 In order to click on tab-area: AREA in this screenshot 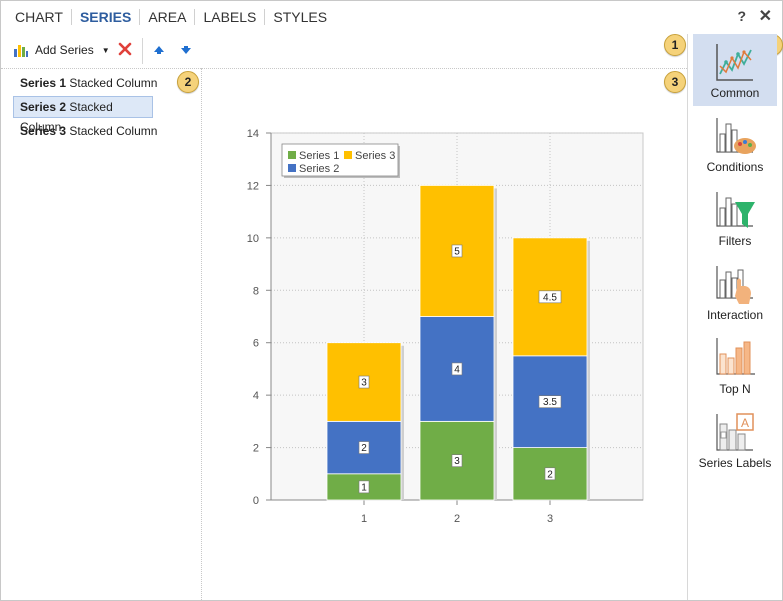, I will do `click(168, 17)`.